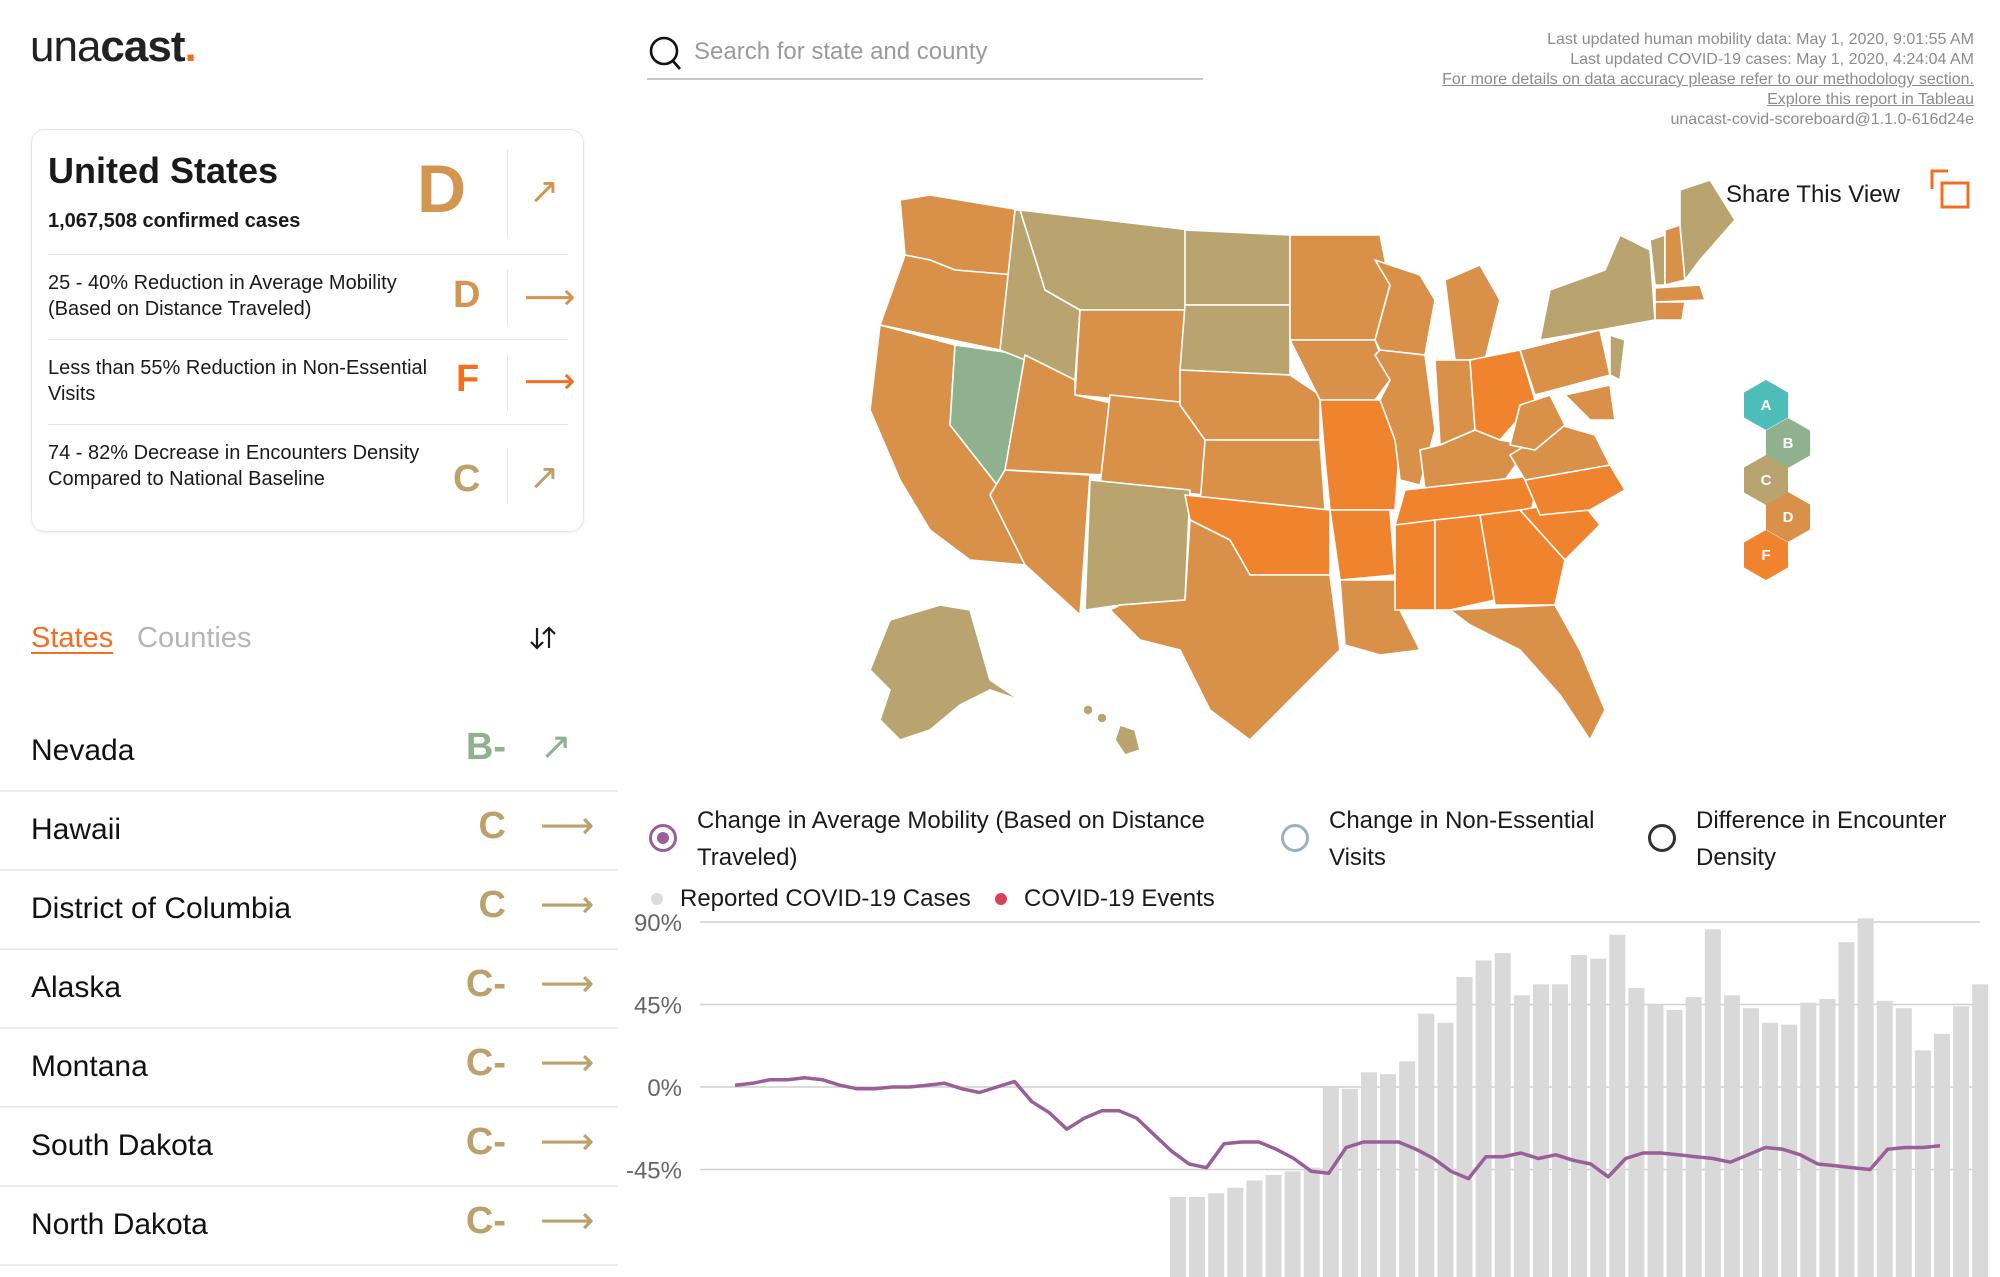  What do you see at coordinates (1537, 422) in the screenshot?
I see `state-west-virginia` at bounding box center [1537, 422].